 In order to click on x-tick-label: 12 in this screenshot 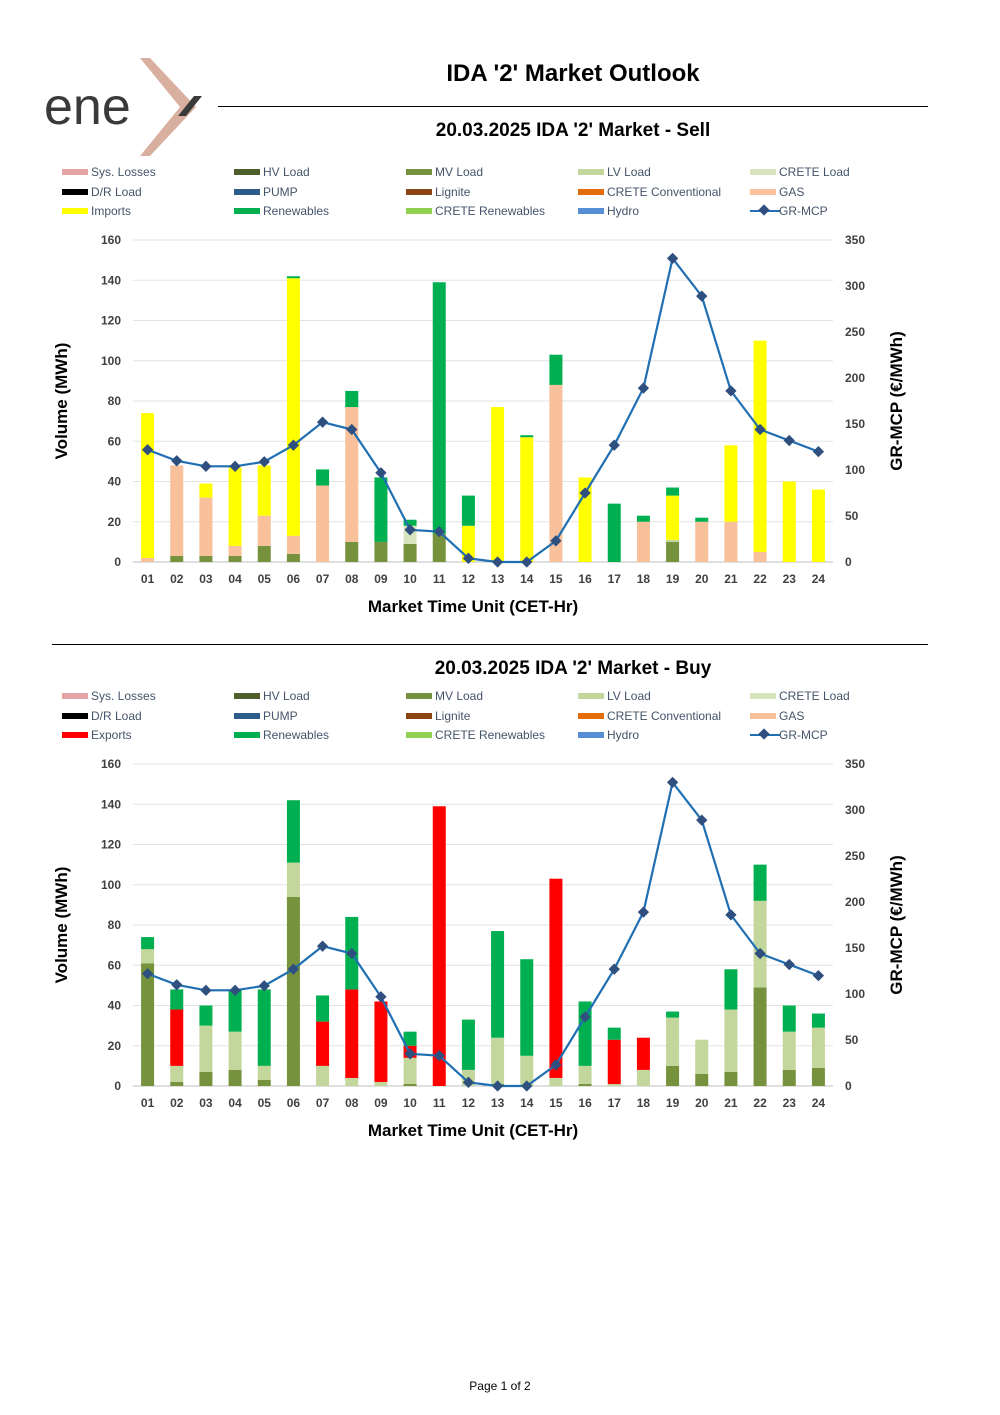, I will do `click(469, 579)`.